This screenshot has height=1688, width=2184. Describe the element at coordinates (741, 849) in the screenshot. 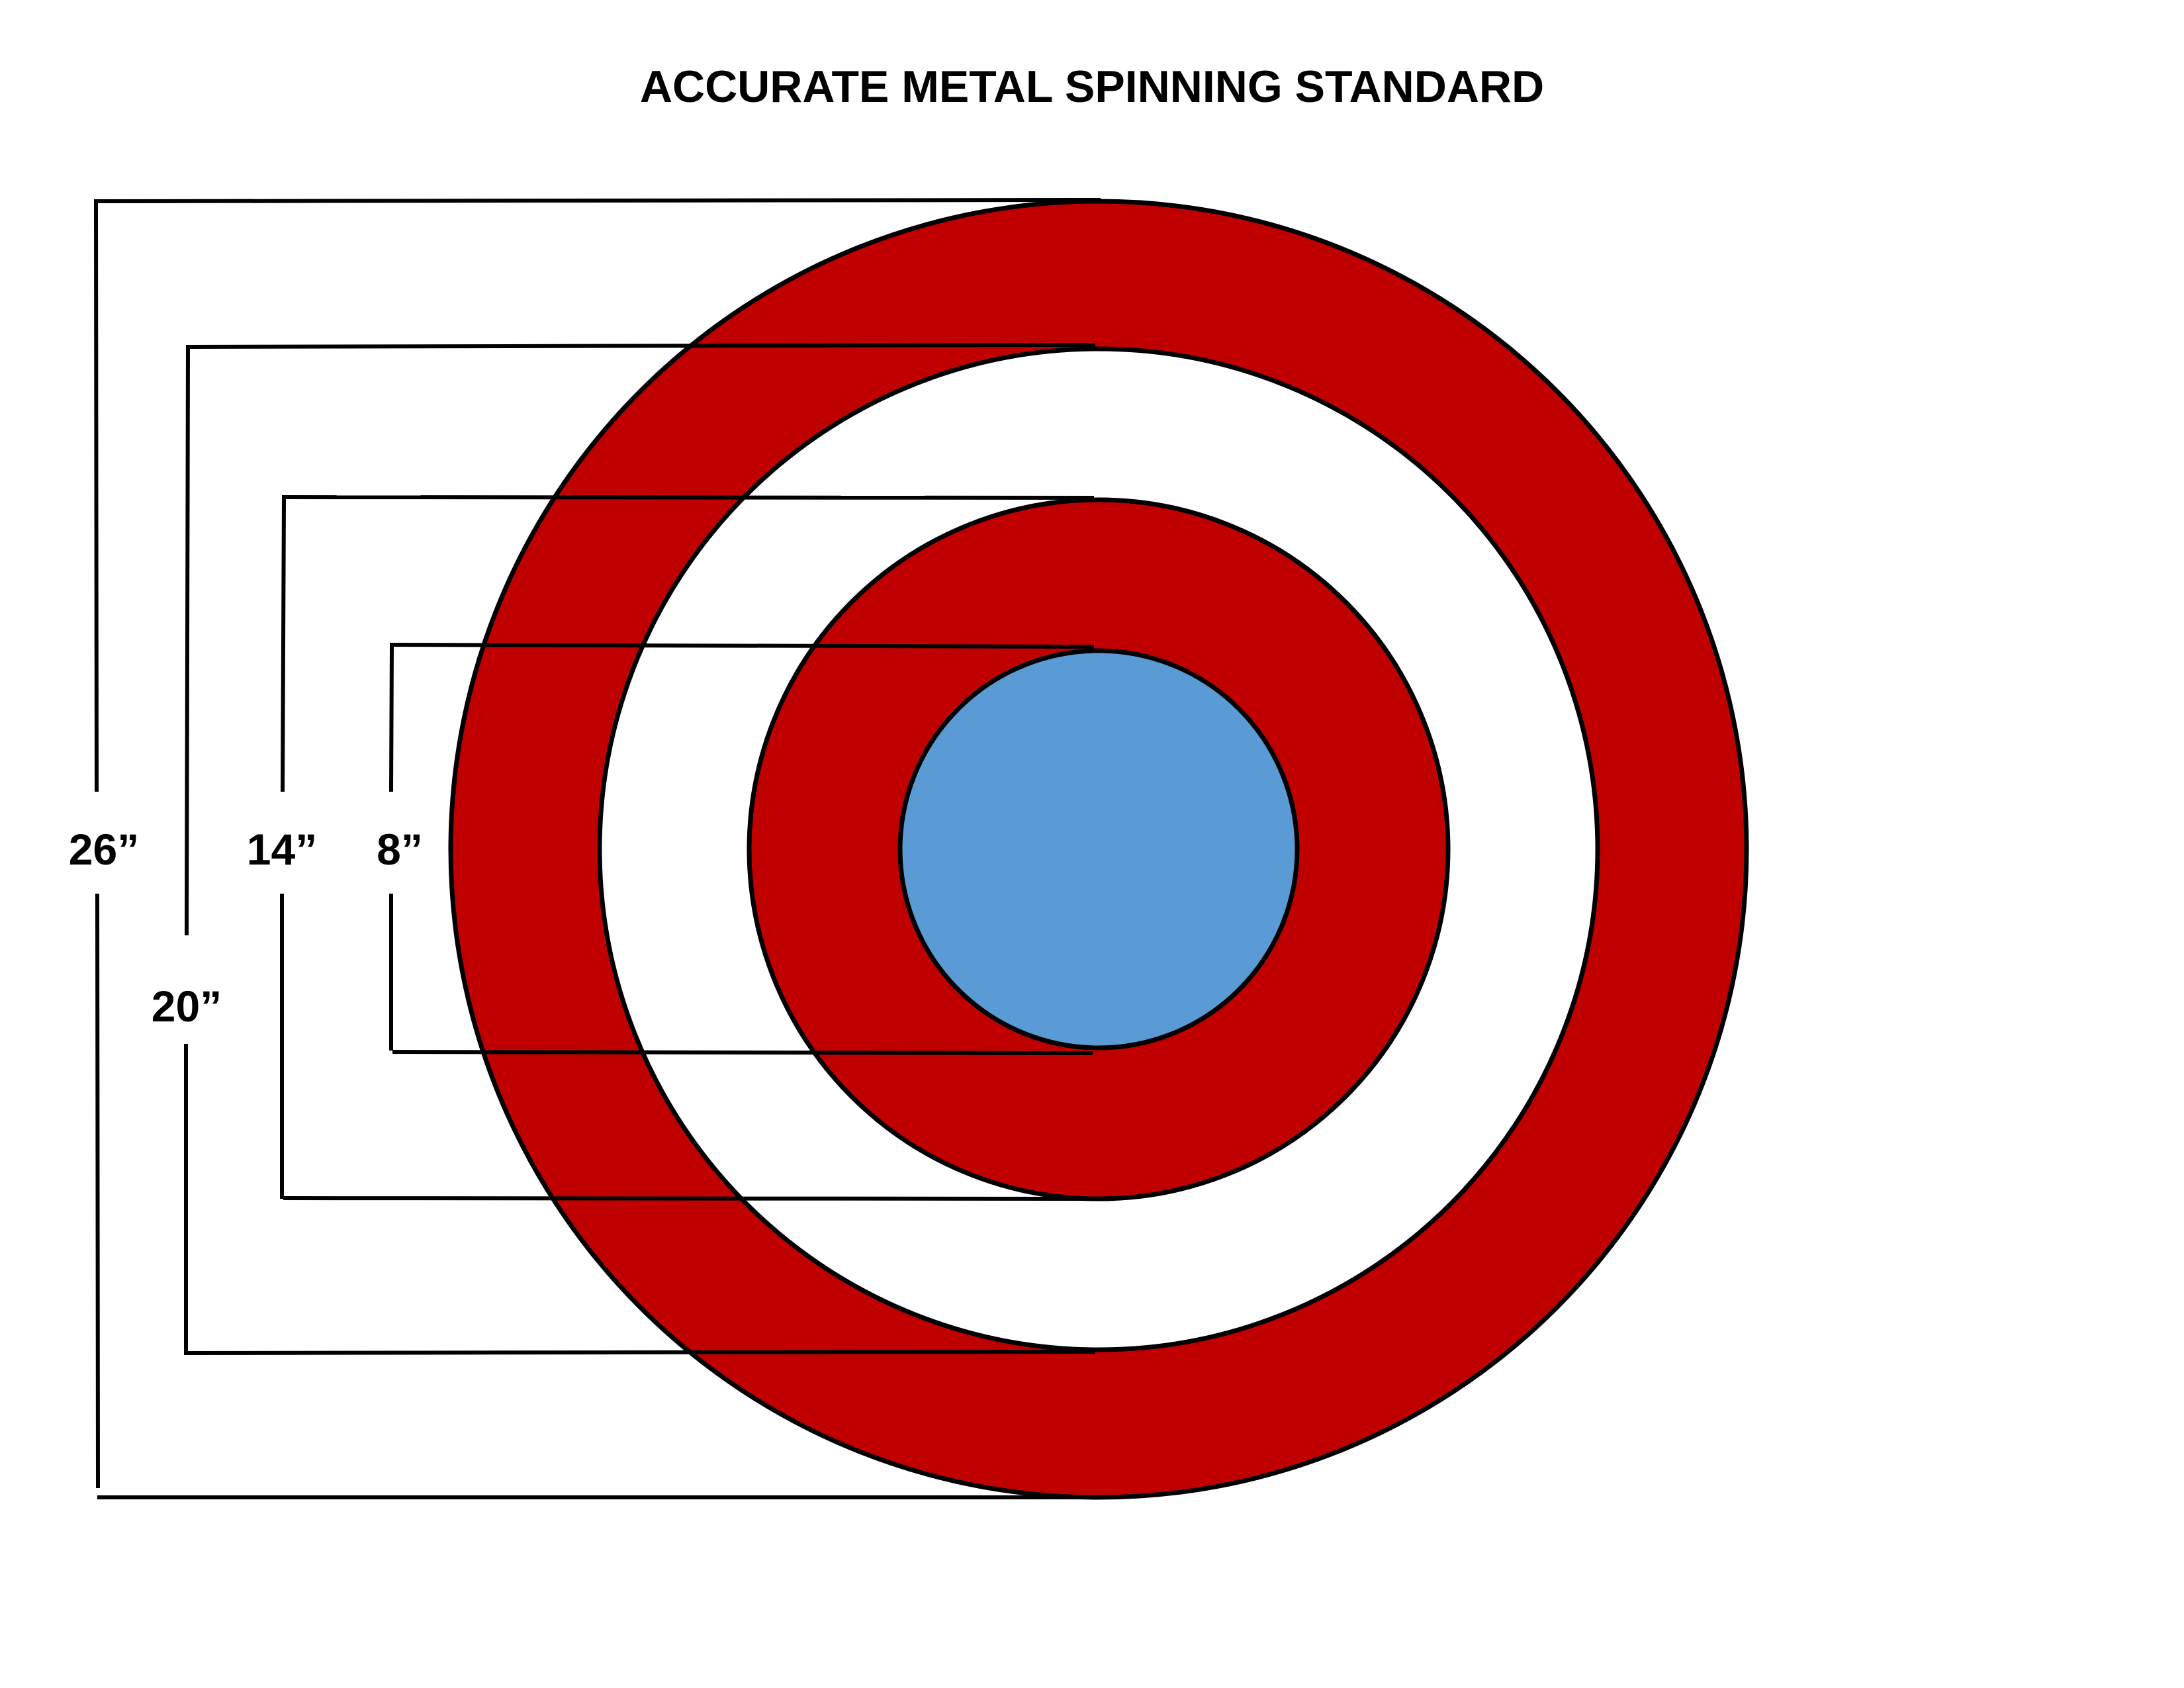

I see `bracket-8in` at that location.